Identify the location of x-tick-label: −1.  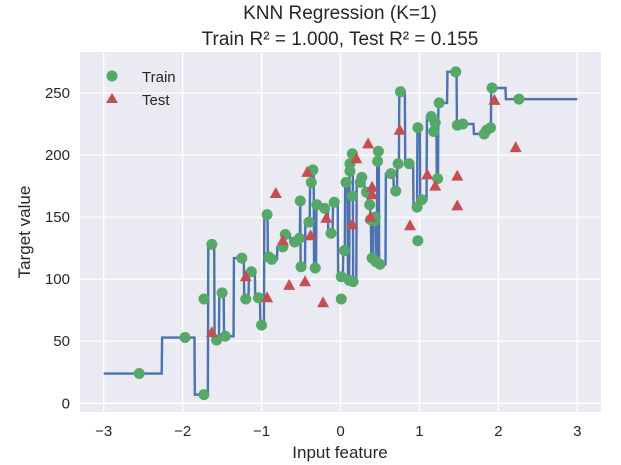
(261, 431).